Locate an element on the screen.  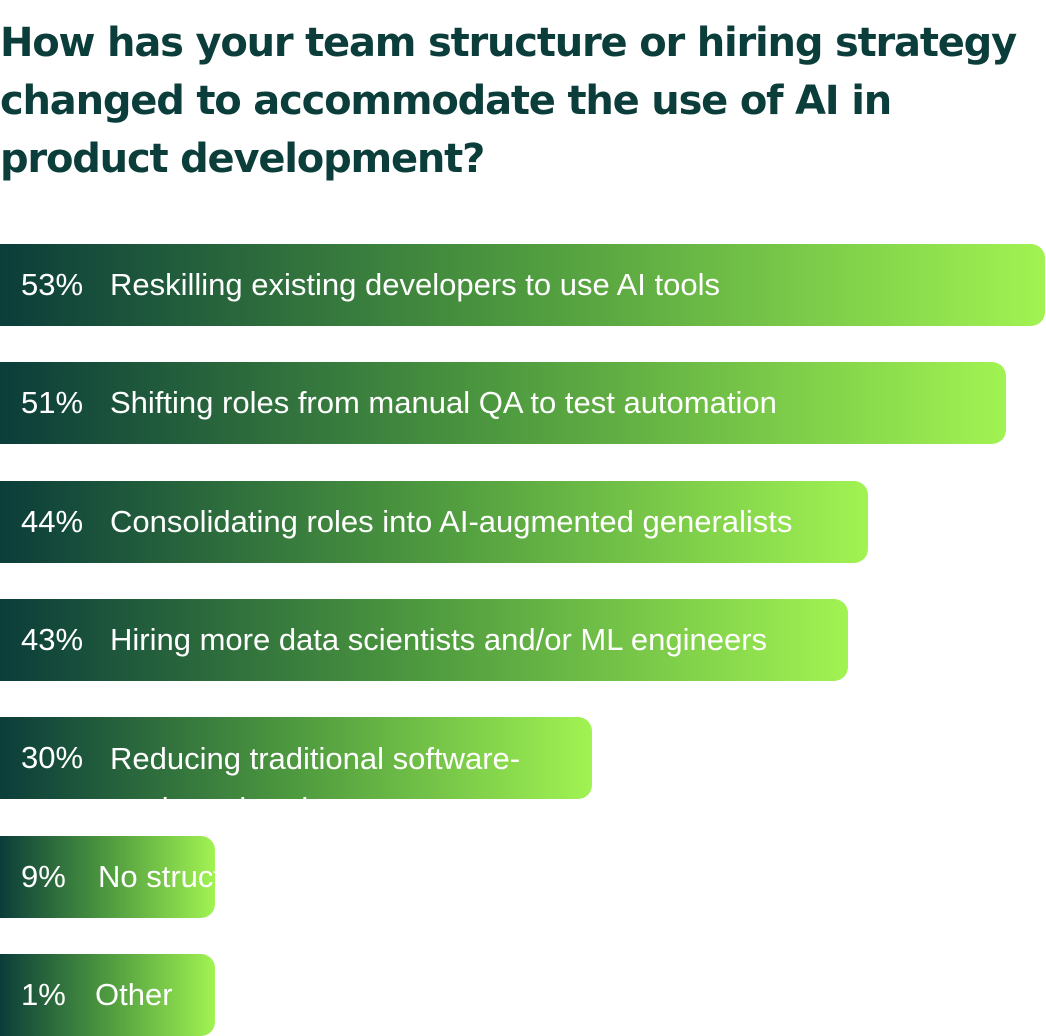
bar-category-label: Other is located at coordinates (134, 994).